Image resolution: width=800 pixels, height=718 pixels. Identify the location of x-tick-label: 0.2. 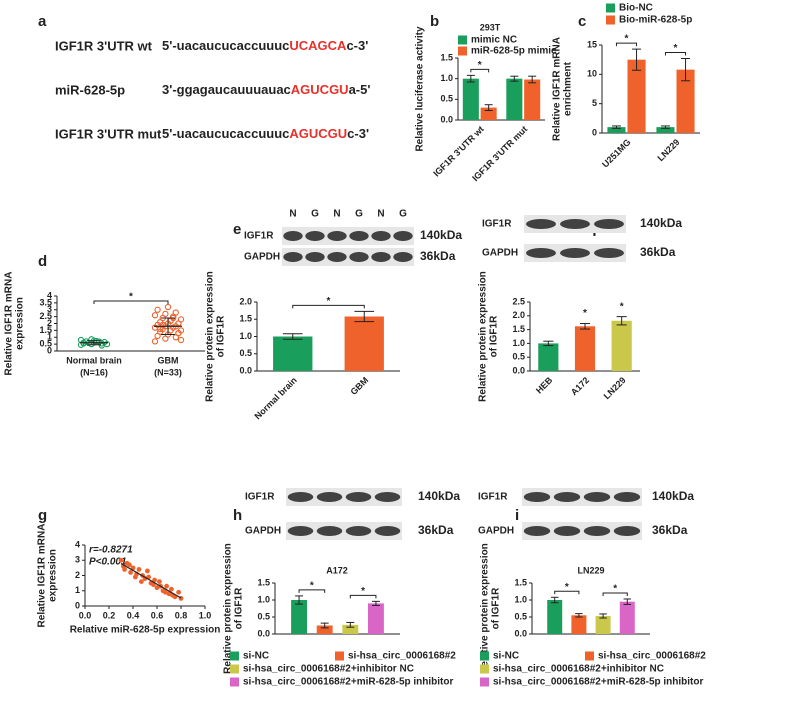
(109, 615).